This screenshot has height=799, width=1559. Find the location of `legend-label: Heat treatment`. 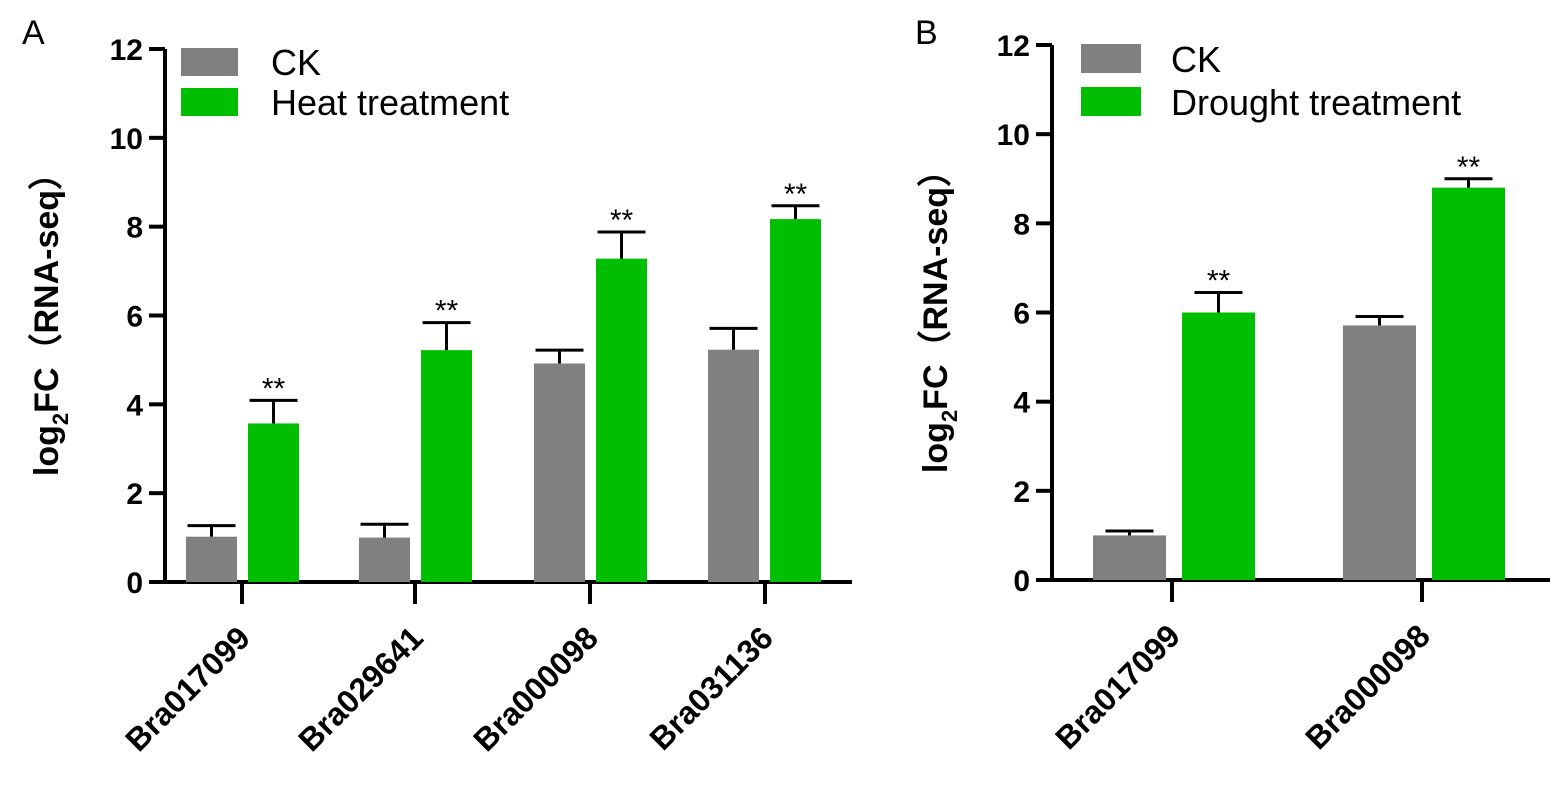

legend-label: Heat treatment is located at coordinates (390, 102).